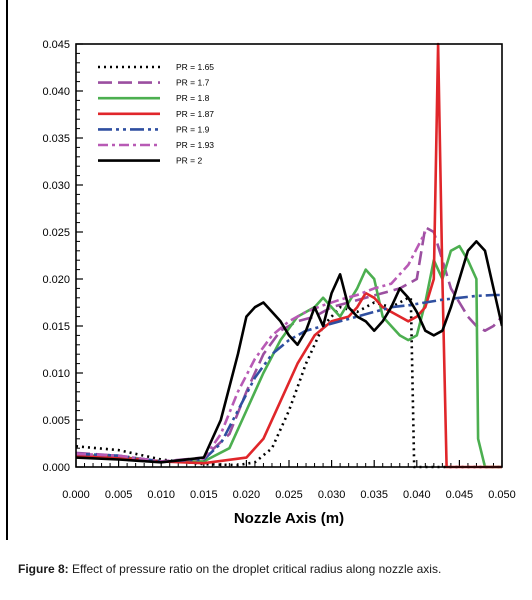  I want to click on legend-label: PR = 1.9, so click(193, 129).